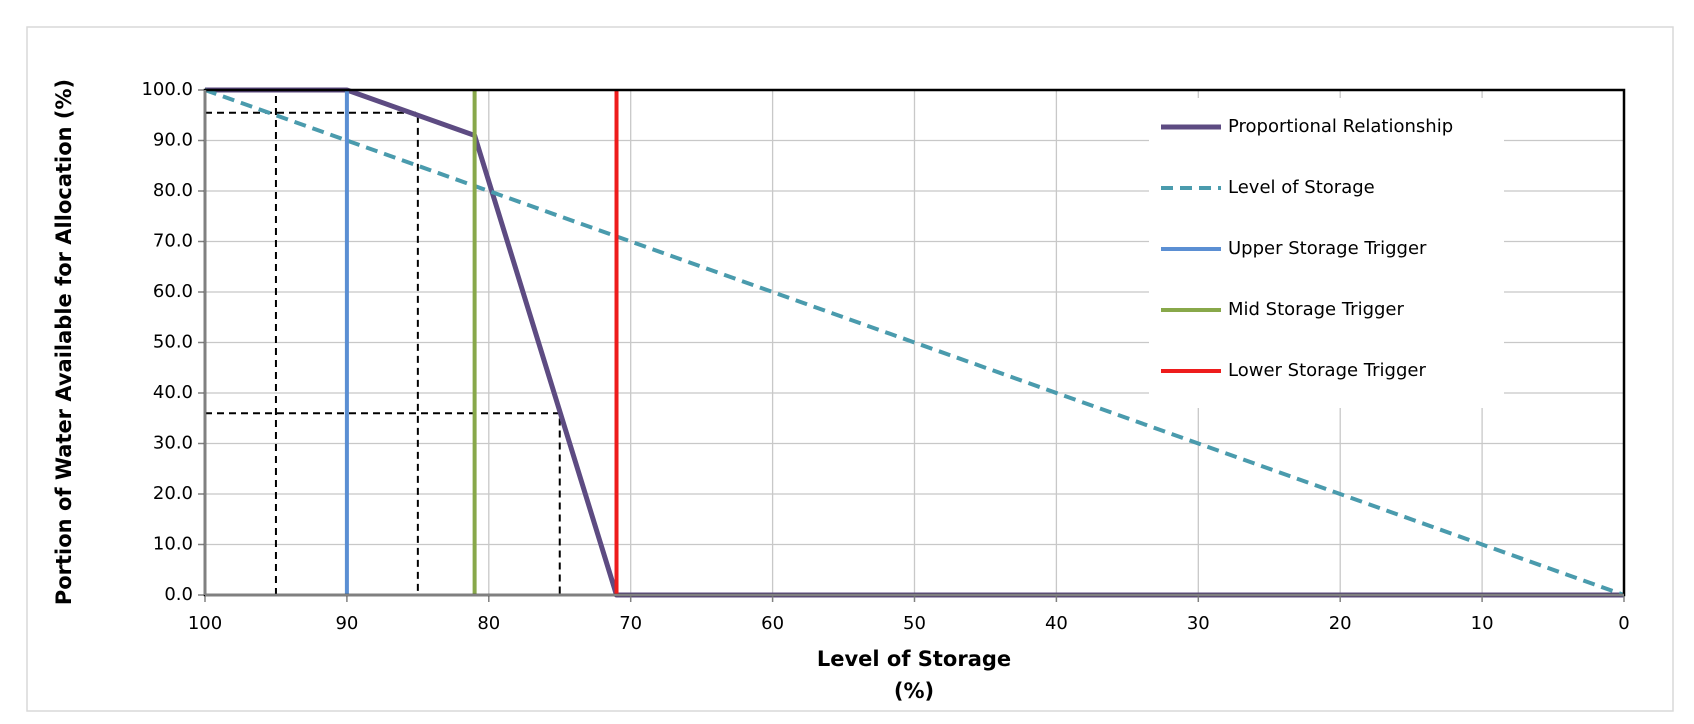 The width and height of the screenshot is (1694, 724). I want to click on legend-label: Level of Storage, so click(1301, 187).